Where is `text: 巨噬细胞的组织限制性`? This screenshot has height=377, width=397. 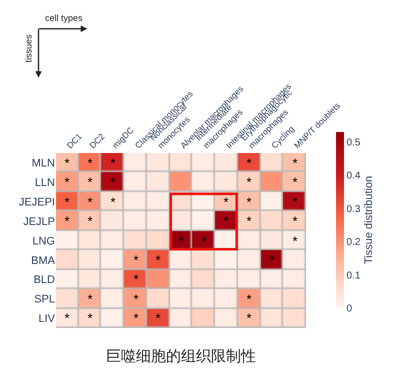 text: 巨噬细胞的组织限制性 is located at coordinates (181, 356).